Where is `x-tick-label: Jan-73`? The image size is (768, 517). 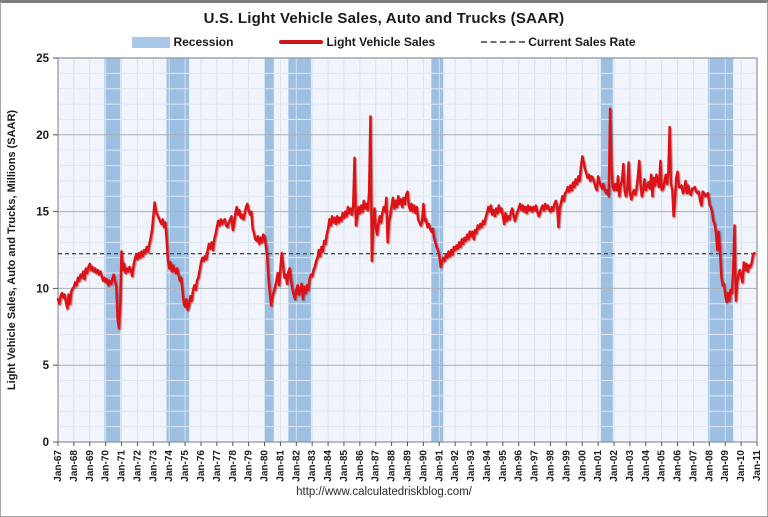
x-tick-label: Jan-73 is located at coordinates (153, 466).